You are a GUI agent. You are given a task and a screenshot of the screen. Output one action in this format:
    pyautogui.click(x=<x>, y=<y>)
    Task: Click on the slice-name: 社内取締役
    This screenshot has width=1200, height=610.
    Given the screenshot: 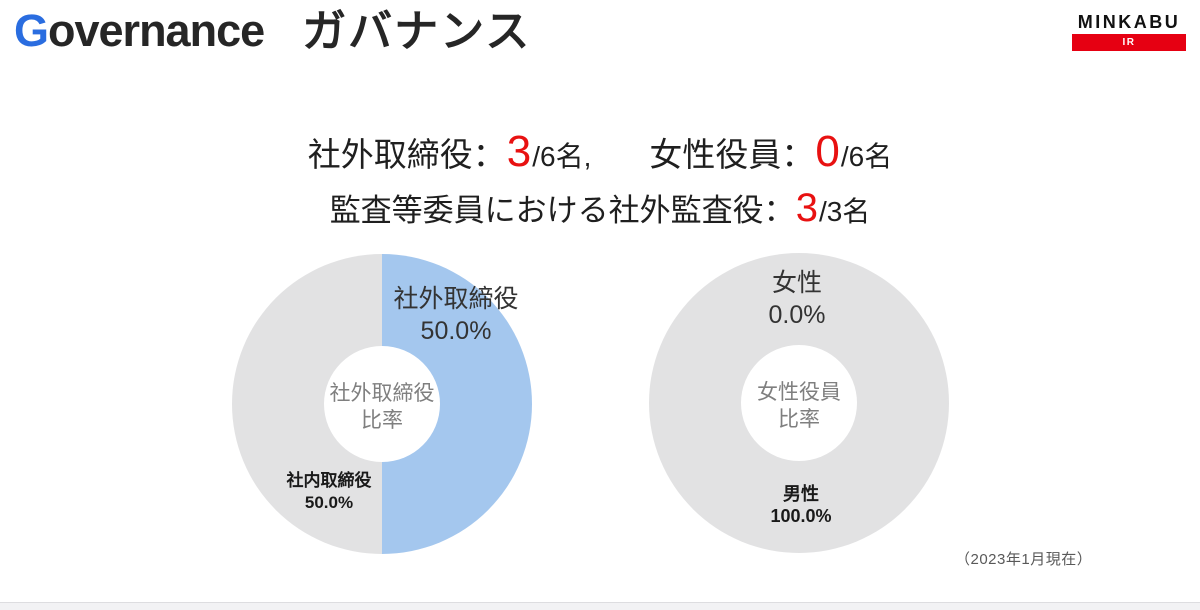 What is the action you would take?
    pyautogui.click(x=329, y=480)
    